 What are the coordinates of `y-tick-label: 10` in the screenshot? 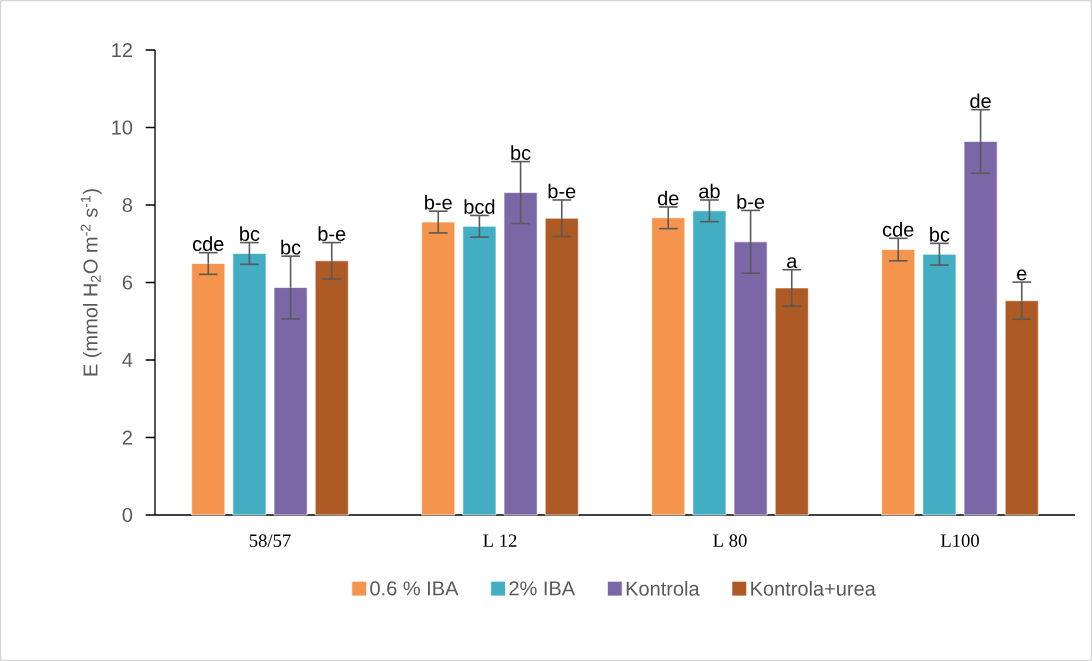 It's located at (122, 127).